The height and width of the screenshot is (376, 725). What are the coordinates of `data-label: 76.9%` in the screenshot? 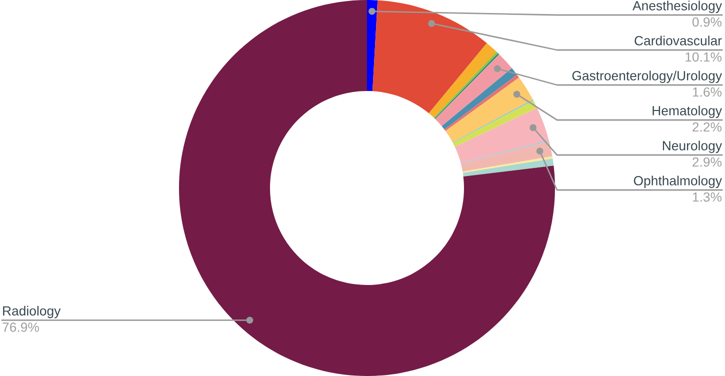 It's located at (20, 327).